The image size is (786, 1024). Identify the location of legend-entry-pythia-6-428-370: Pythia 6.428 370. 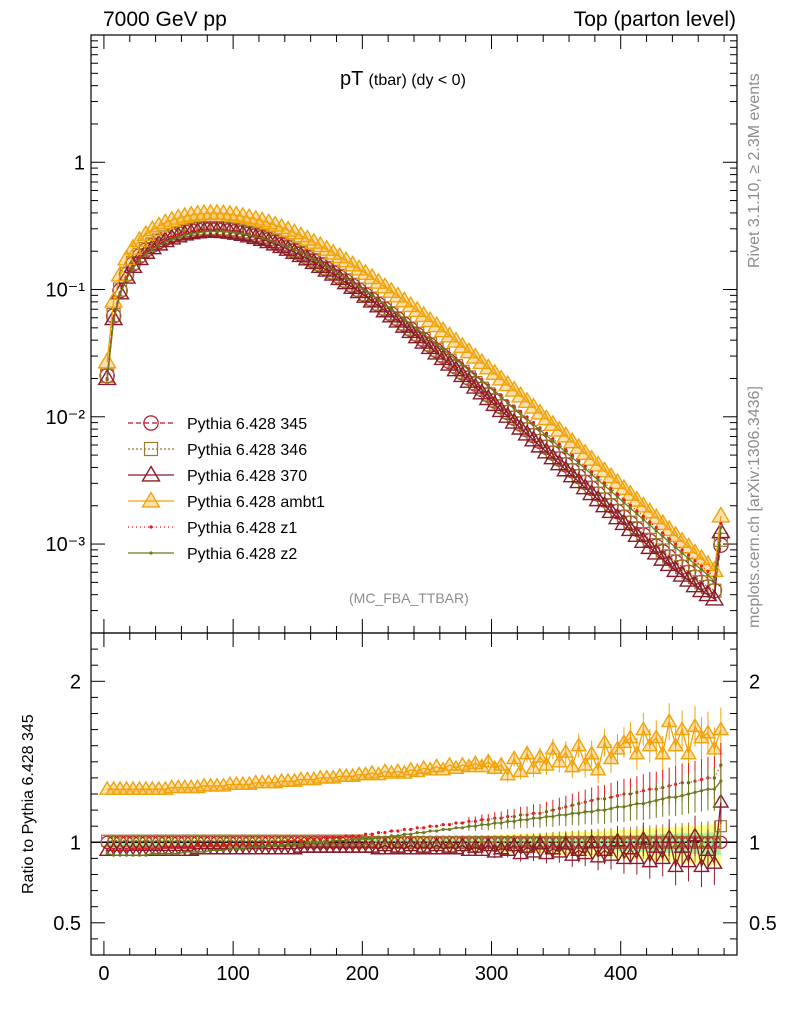
(217, 475).